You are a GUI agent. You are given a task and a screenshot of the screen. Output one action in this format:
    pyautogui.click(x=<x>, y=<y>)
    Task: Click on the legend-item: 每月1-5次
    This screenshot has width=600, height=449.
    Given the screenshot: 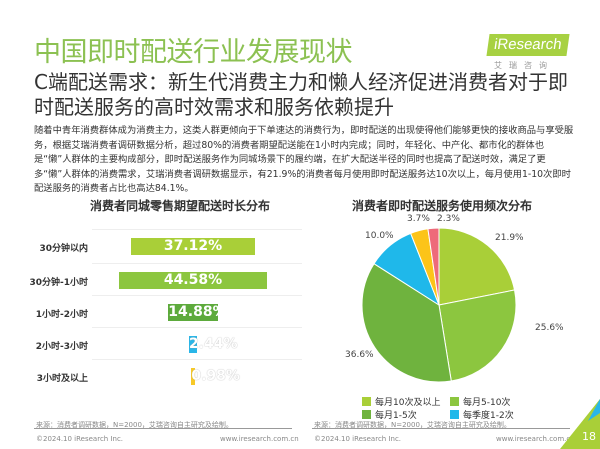 What is the action you would take?
    pyautogui.click(x=389, y=414)
    